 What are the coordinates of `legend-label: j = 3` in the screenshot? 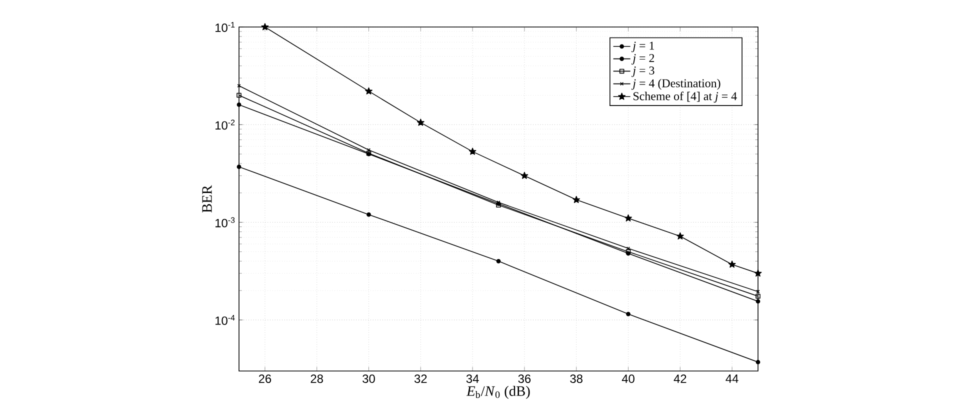 It's located at (642, 71).